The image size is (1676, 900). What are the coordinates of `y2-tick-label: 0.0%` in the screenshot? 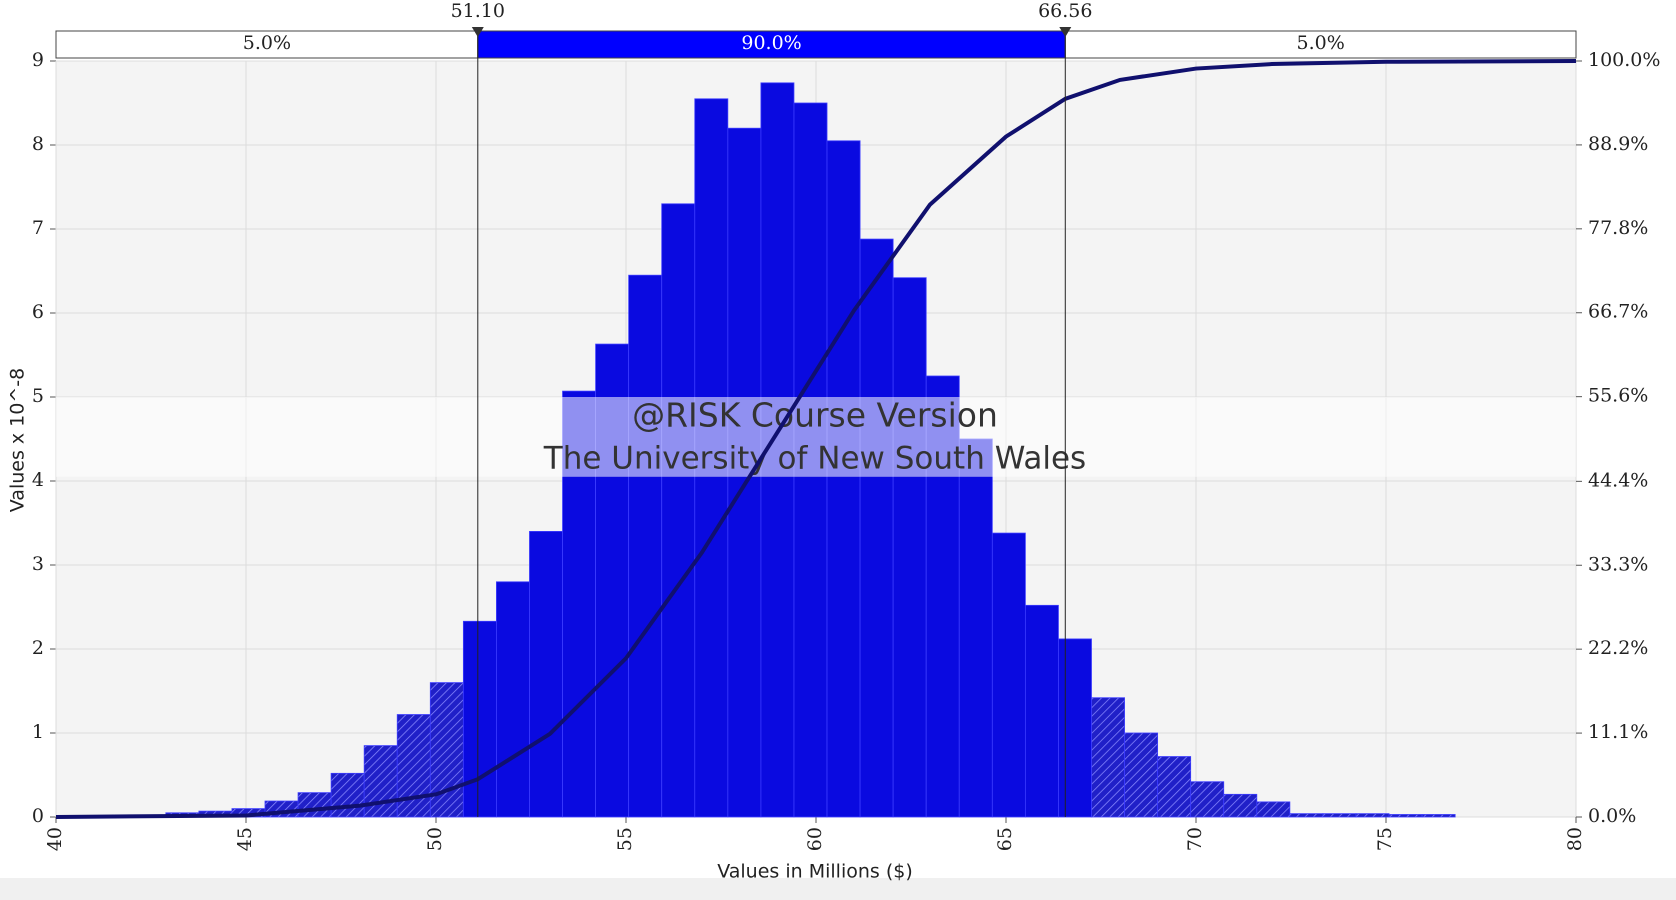 It's located at (1612, 816).